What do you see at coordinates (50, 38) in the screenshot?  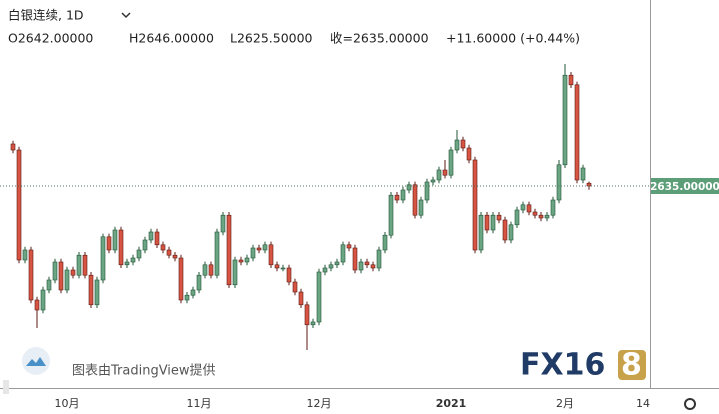 I see `ohlc-open: O2642.00000` at bounding box center [50, 38].